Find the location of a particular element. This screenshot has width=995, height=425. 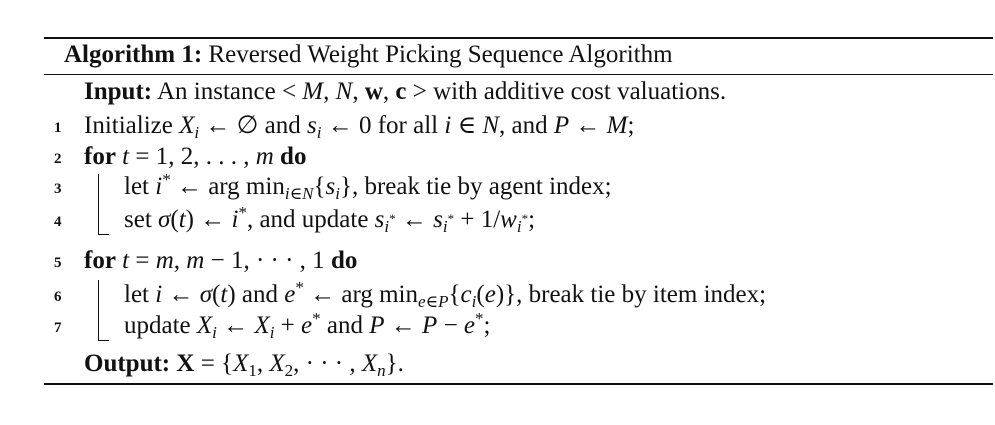

line-7-content: update Xi ← Xi + e* and P ← P − e*; is located at coordinates (307, 325).